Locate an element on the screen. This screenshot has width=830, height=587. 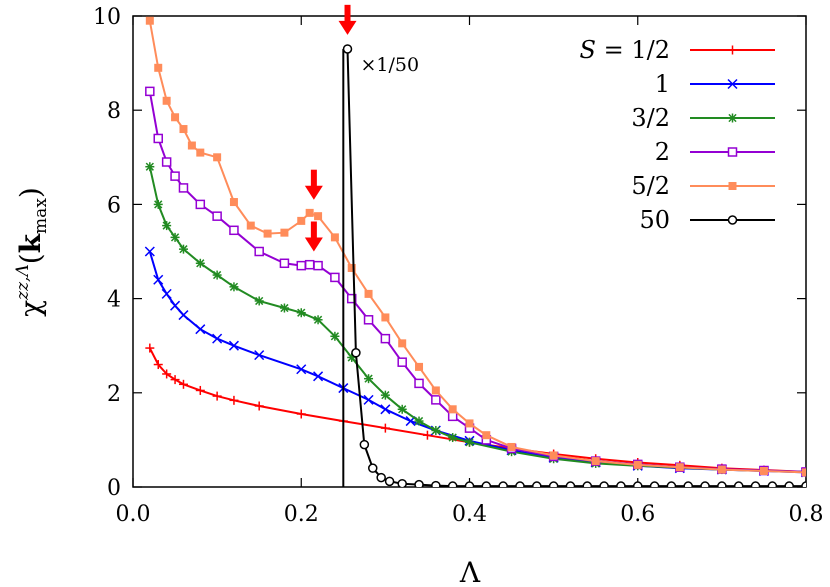
x-tick-label: 0.4 is located at coordinates (469, 514).